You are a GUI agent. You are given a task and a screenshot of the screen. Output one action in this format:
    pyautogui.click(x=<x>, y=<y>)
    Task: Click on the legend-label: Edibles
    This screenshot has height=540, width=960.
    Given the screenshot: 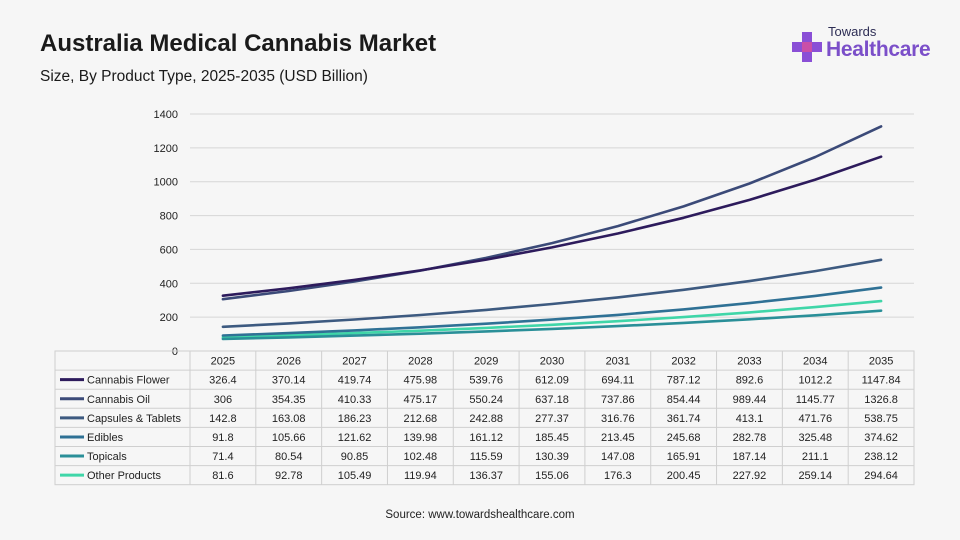 What is the action you would take?
    pyautogui.click(x=105, y=438)
    